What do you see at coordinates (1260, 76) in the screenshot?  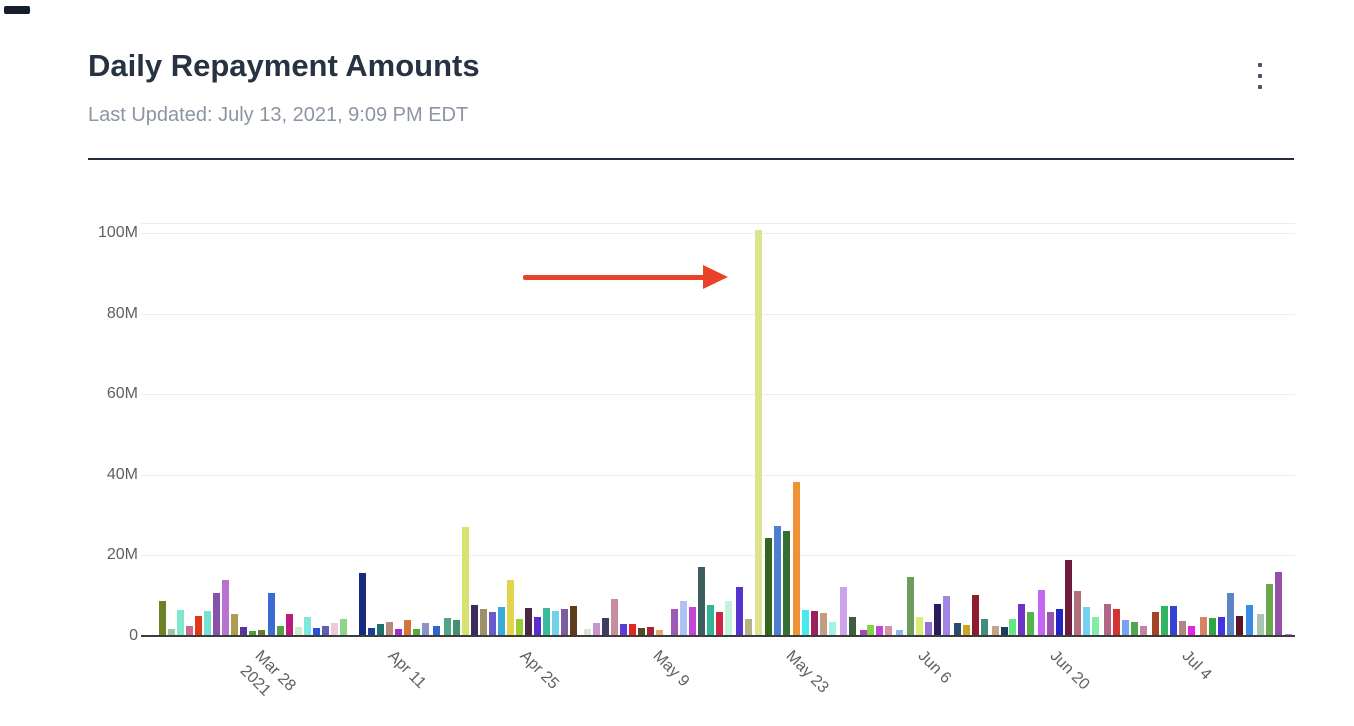 I see `kebab-menu-button` at bounding box center [1260, 76].